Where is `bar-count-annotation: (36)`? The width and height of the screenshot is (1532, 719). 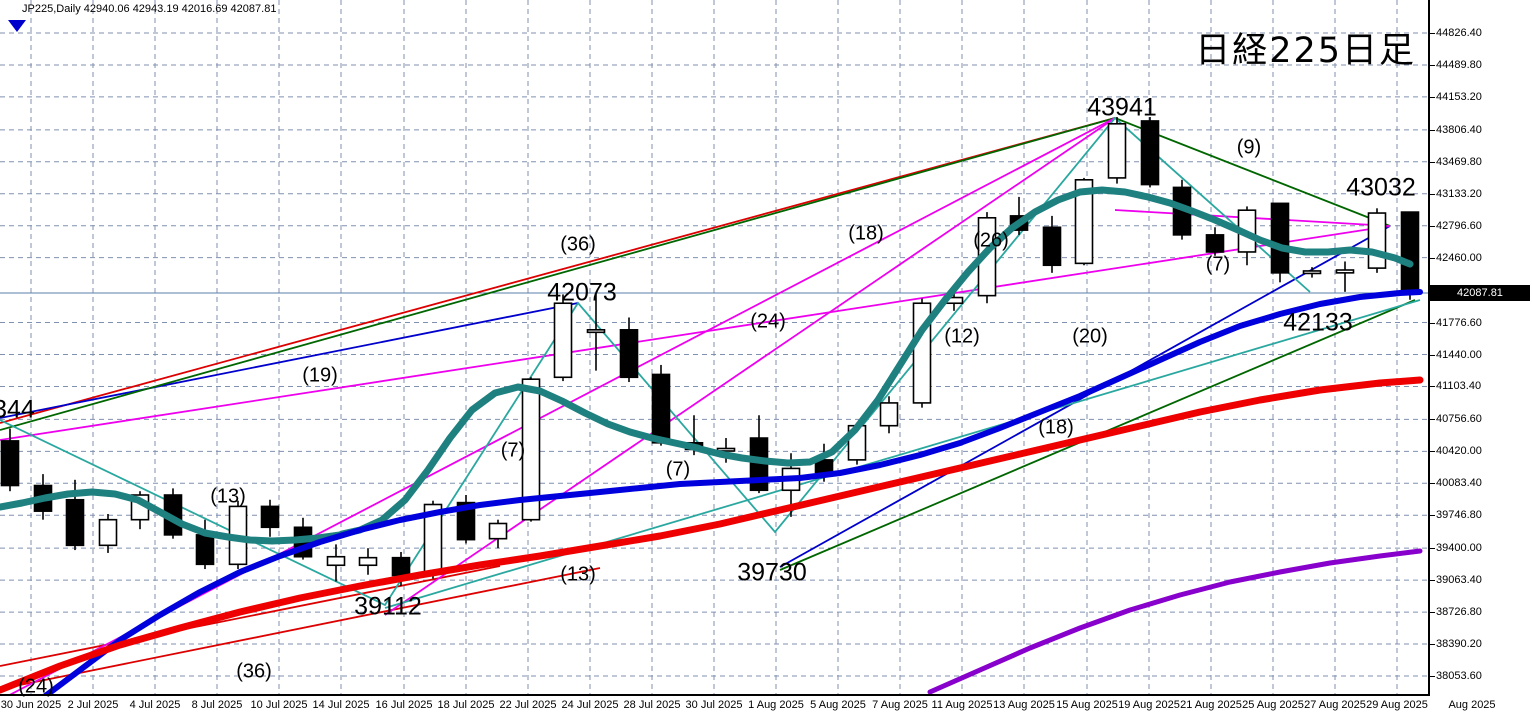
bar-count-annotation: (36) is located at coordinates (254, 671).